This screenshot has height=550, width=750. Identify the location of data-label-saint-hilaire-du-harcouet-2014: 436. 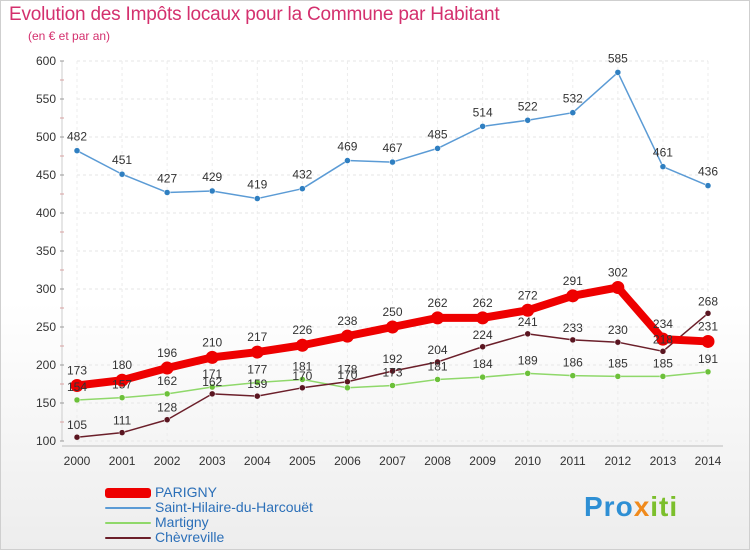
(708, 172).